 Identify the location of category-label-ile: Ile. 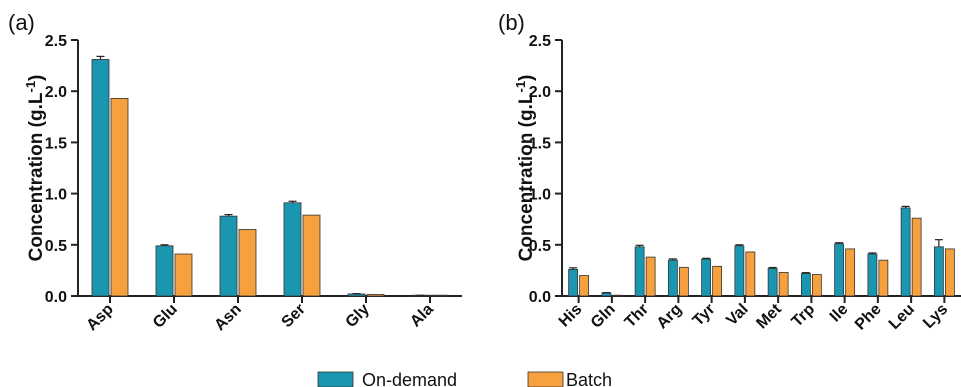
(839, 313).